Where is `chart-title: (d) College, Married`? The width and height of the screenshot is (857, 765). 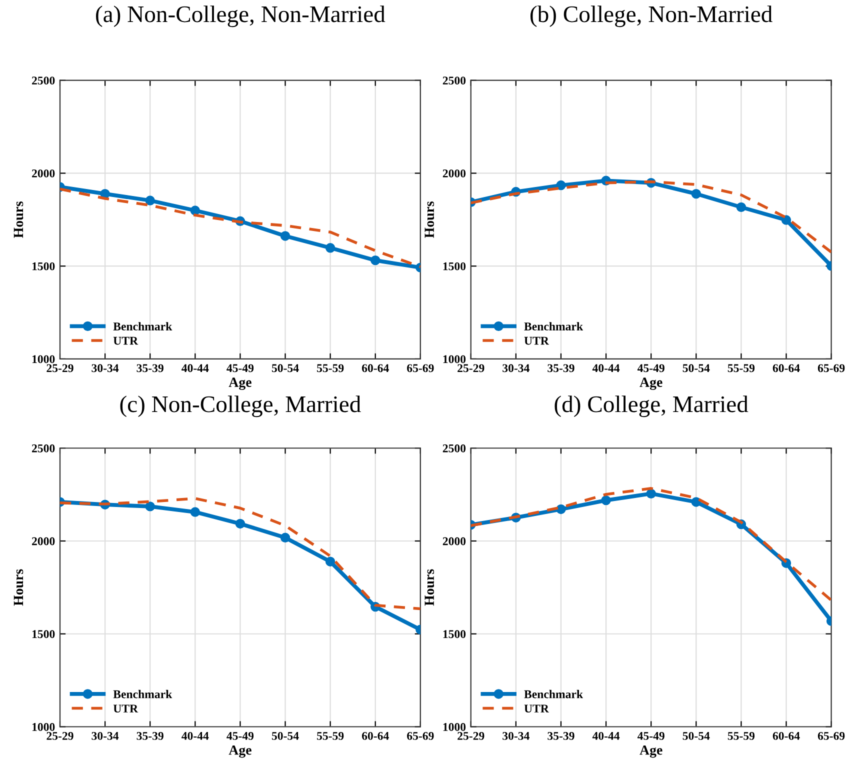
chart-title: (d) College, Married is located at coordinates (651, 407).